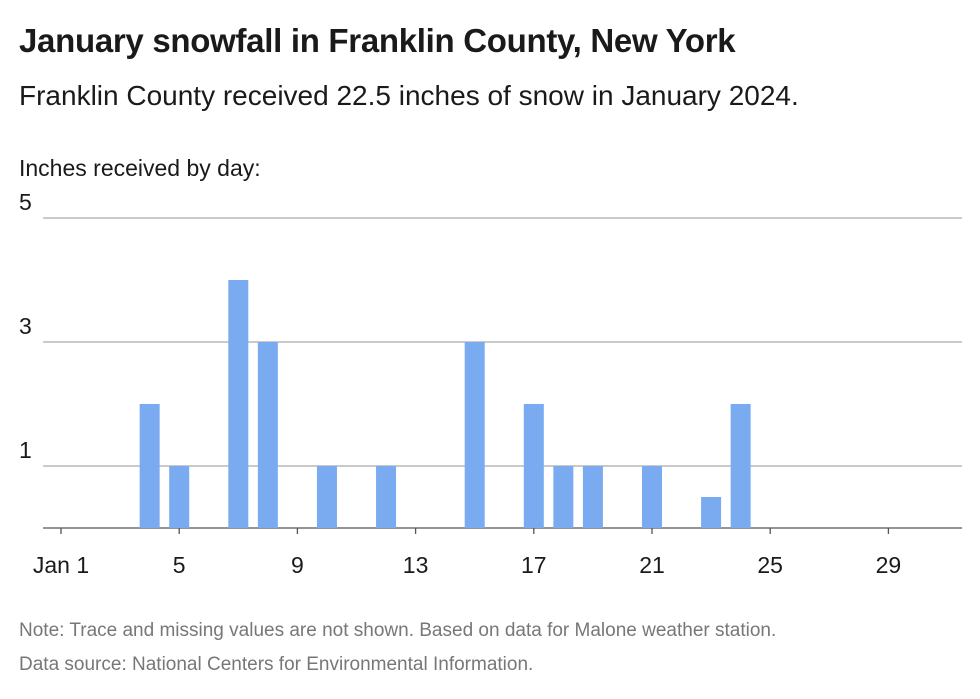 This screenshot has width=980, height=699. I want to click on y-tick-label: 3, so click(25, 326).